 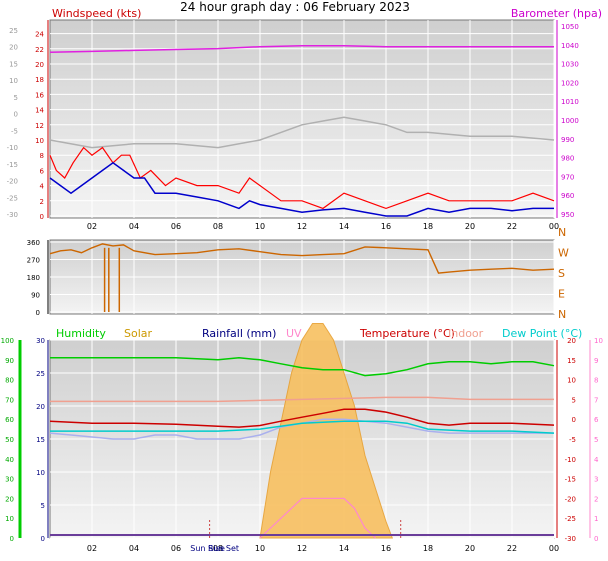 I want to click on sunrise-label: Sun Rise, so click(x=207, y=548).